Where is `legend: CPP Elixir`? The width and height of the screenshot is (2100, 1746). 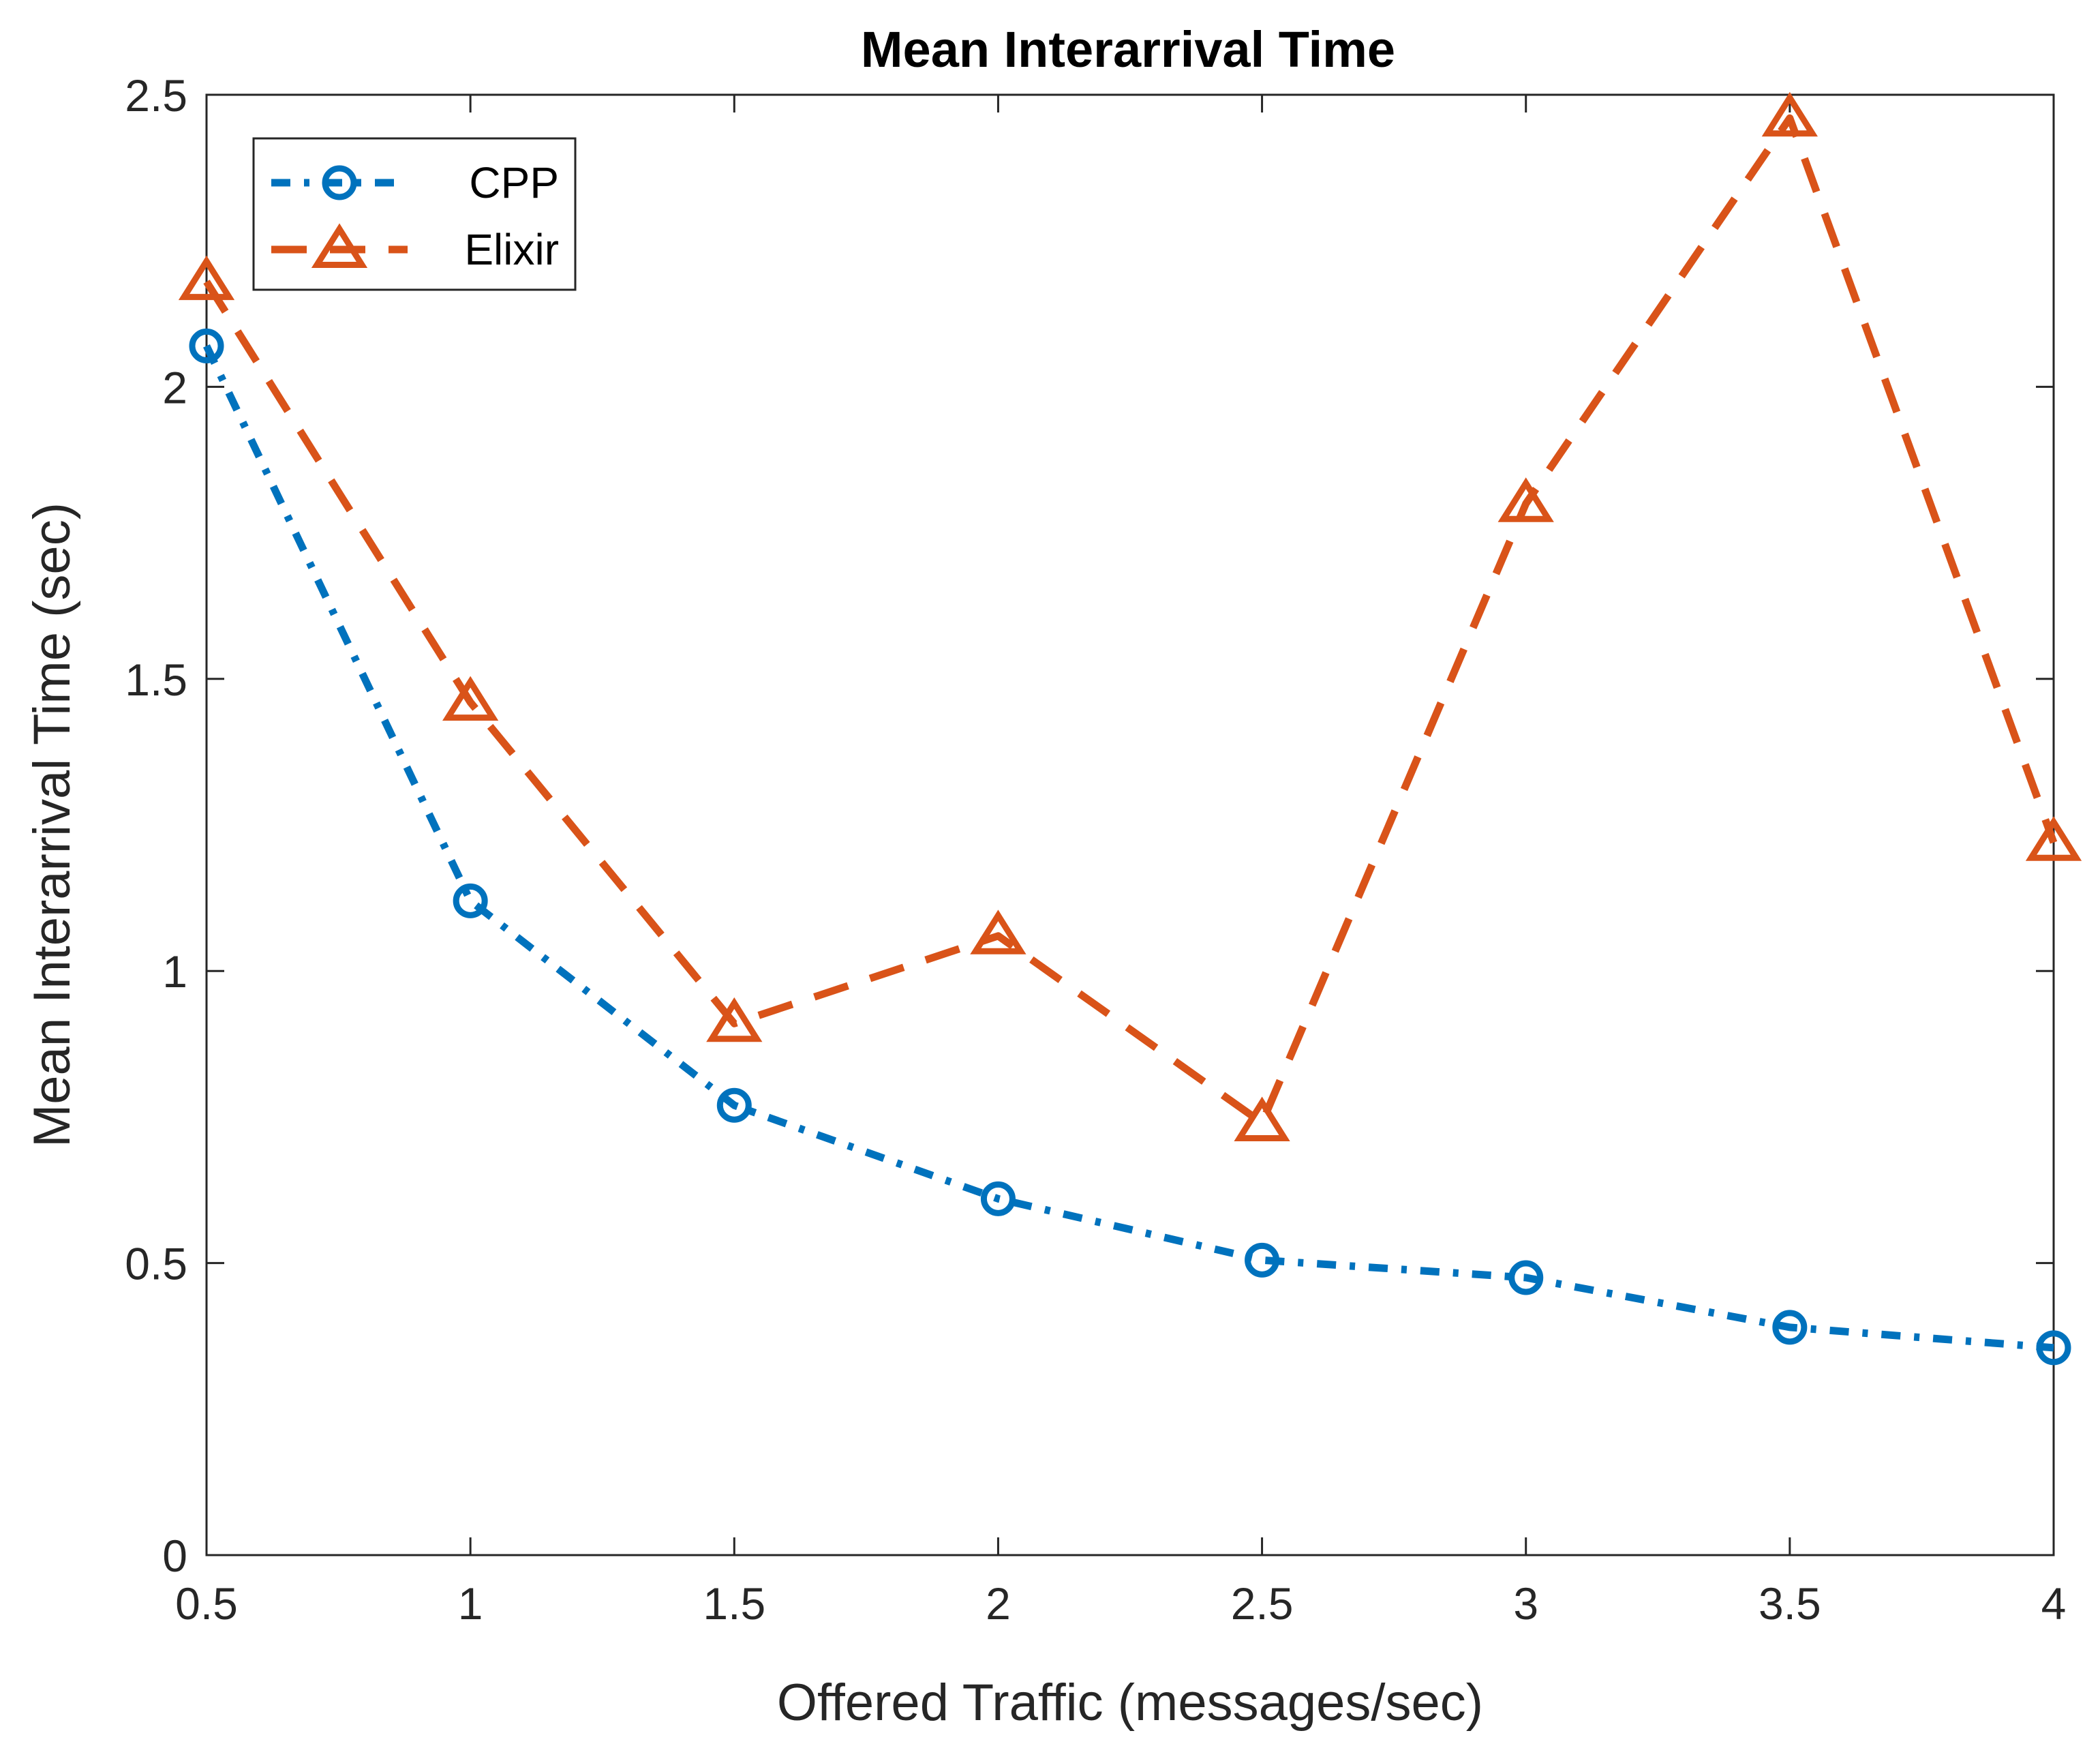 legend: CPP Elixir is located at coordinates (414, 214).